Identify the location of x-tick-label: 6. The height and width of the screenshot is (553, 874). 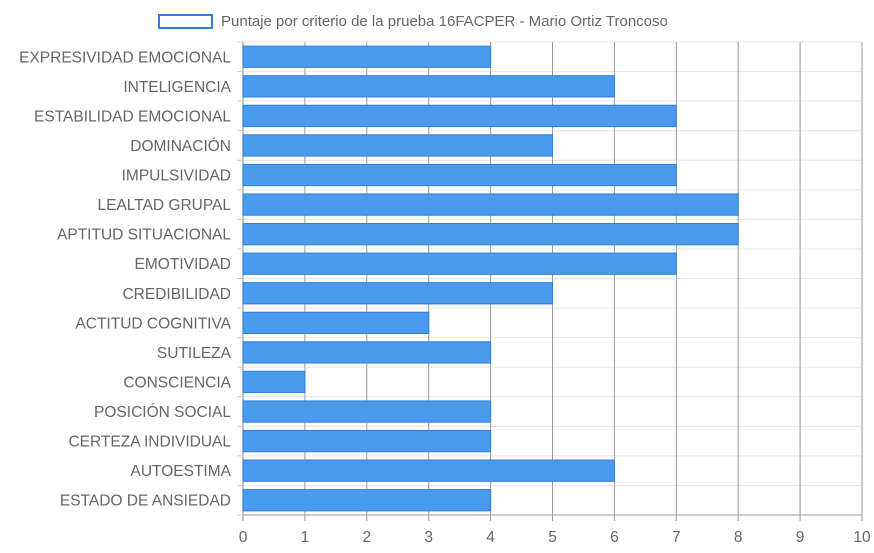
(614, 537).